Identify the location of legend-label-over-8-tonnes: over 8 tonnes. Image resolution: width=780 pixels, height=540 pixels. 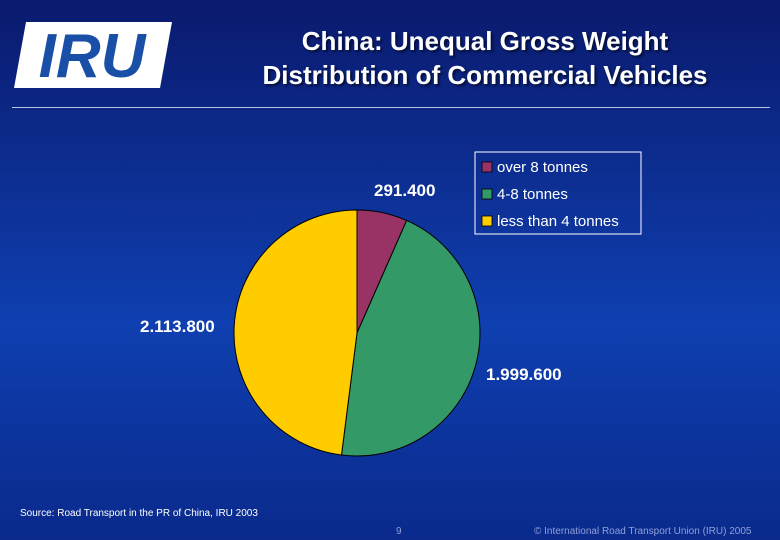
(542, 167).